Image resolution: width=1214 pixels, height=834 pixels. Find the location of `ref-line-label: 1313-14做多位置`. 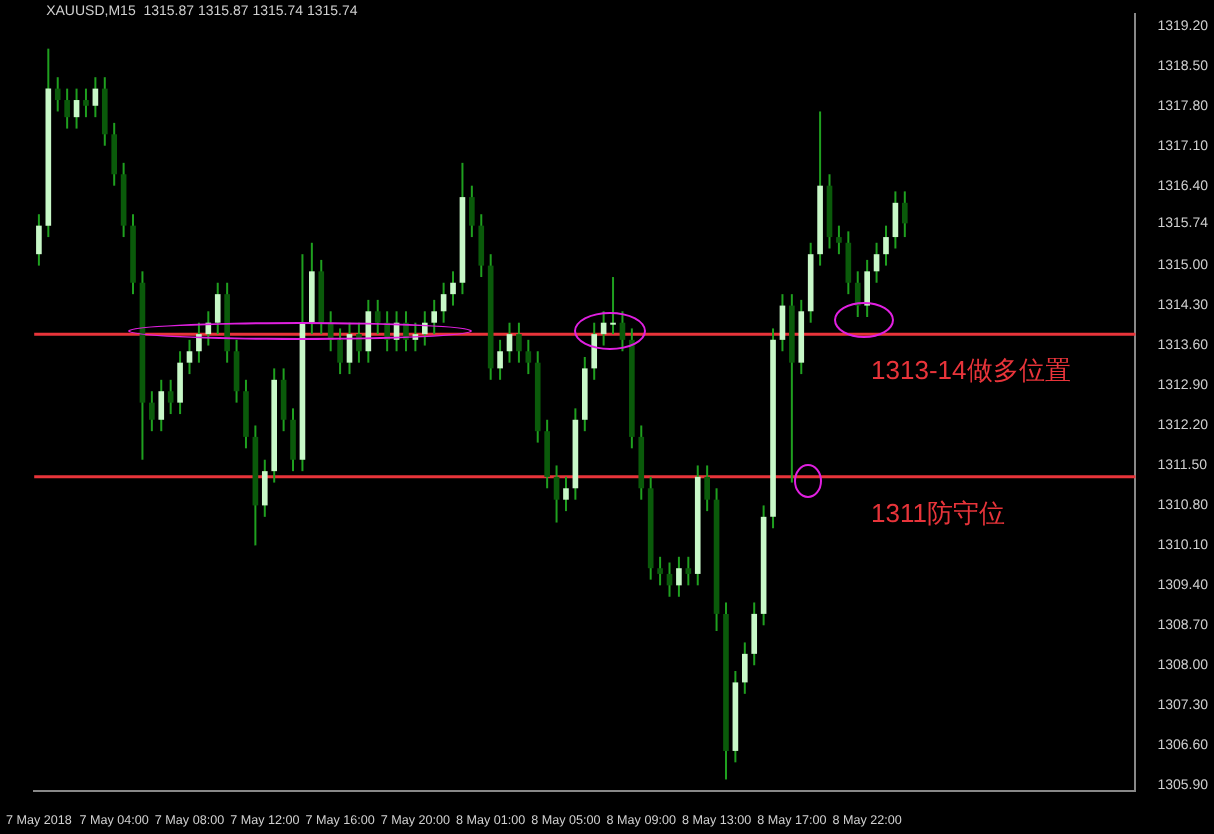

ref-line-label: 1313-14做多位置 is located at coordinates (971, 370).